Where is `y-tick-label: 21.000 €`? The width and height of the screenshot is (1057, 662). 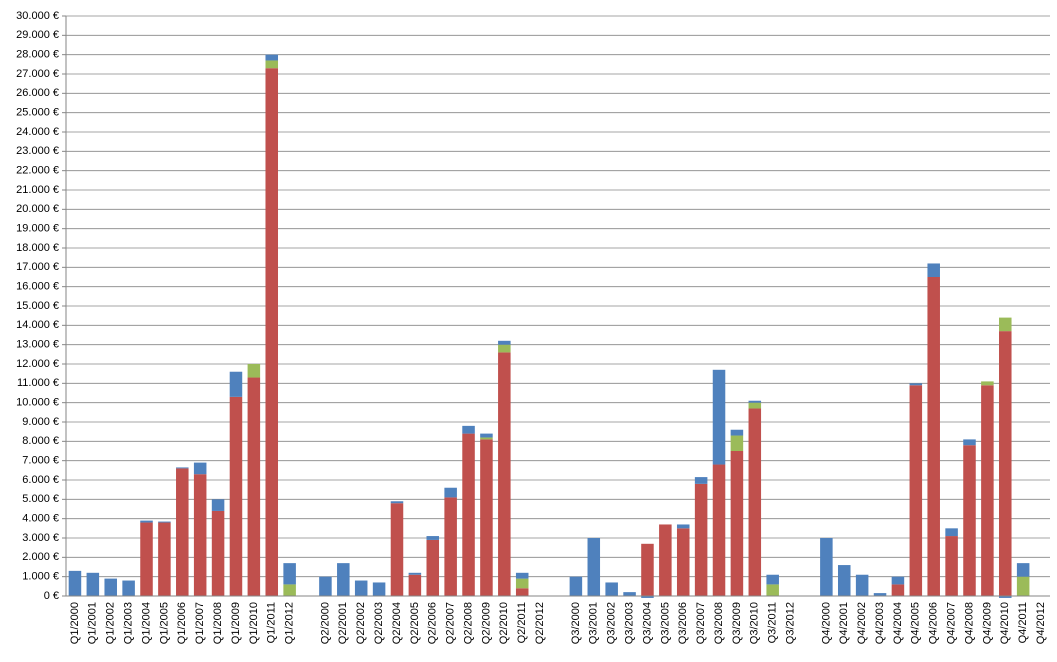 y-tick-label: 21.000 € is located at coordinates (37, 190).